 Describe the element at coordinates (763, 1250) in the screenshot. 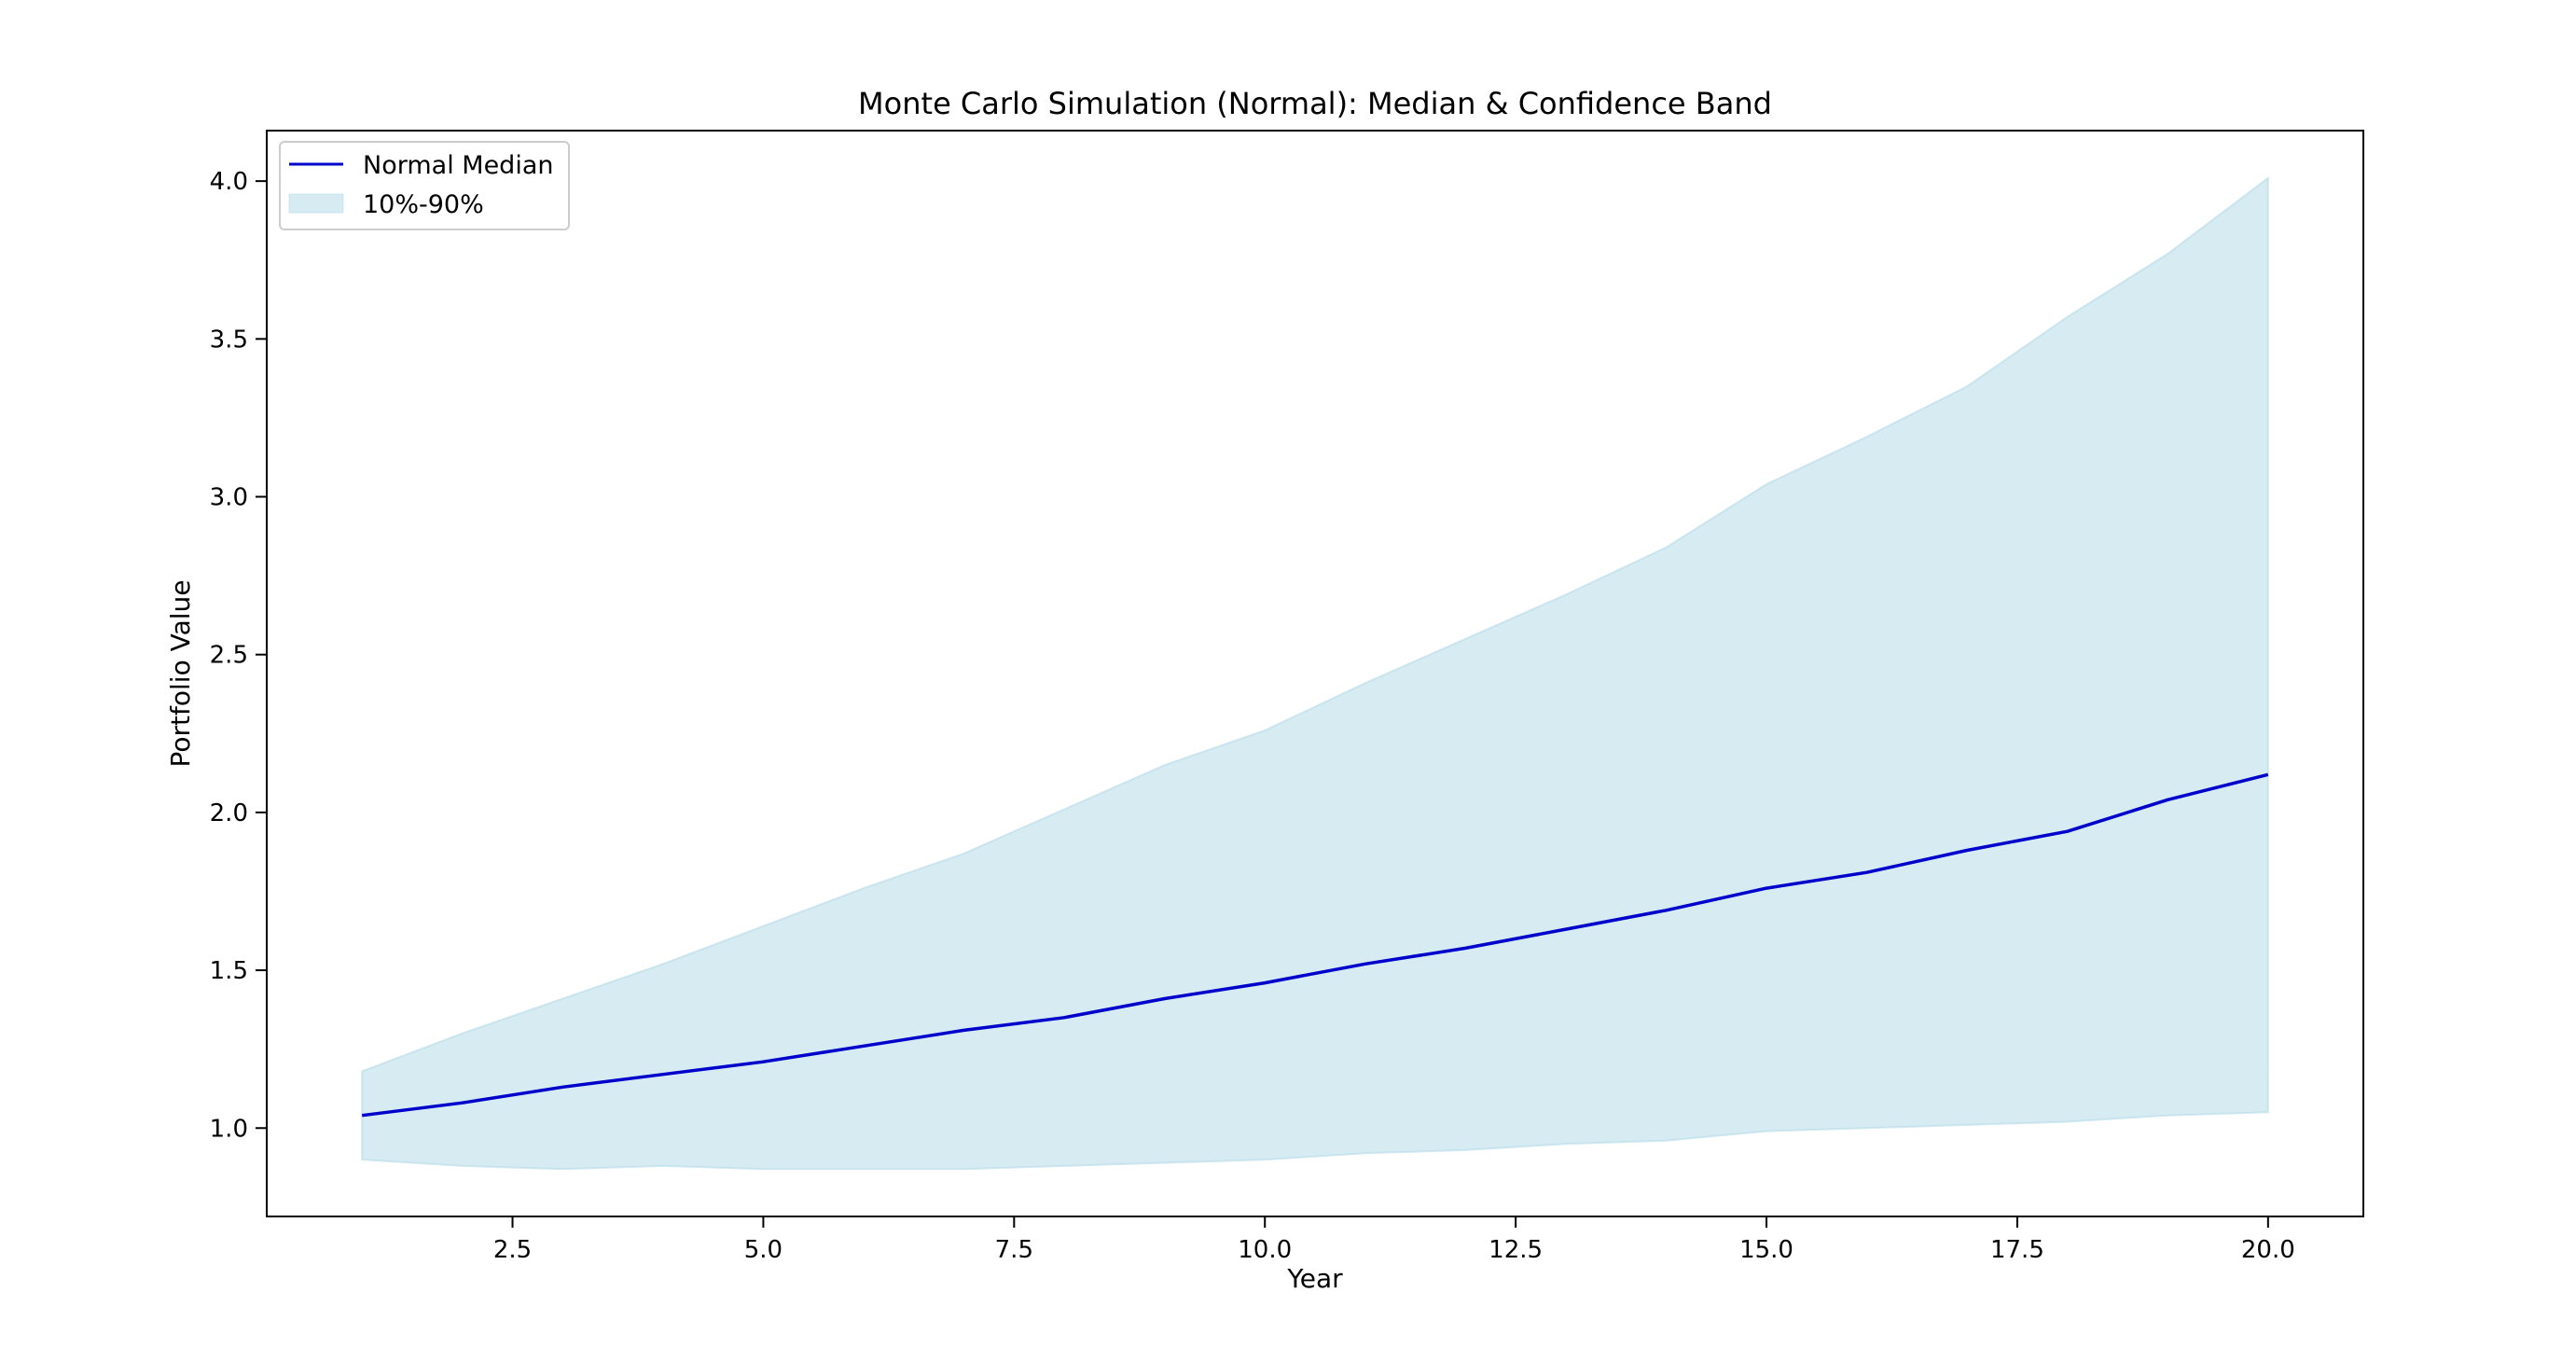

I see `x-tick-label: 5.0` at that location.